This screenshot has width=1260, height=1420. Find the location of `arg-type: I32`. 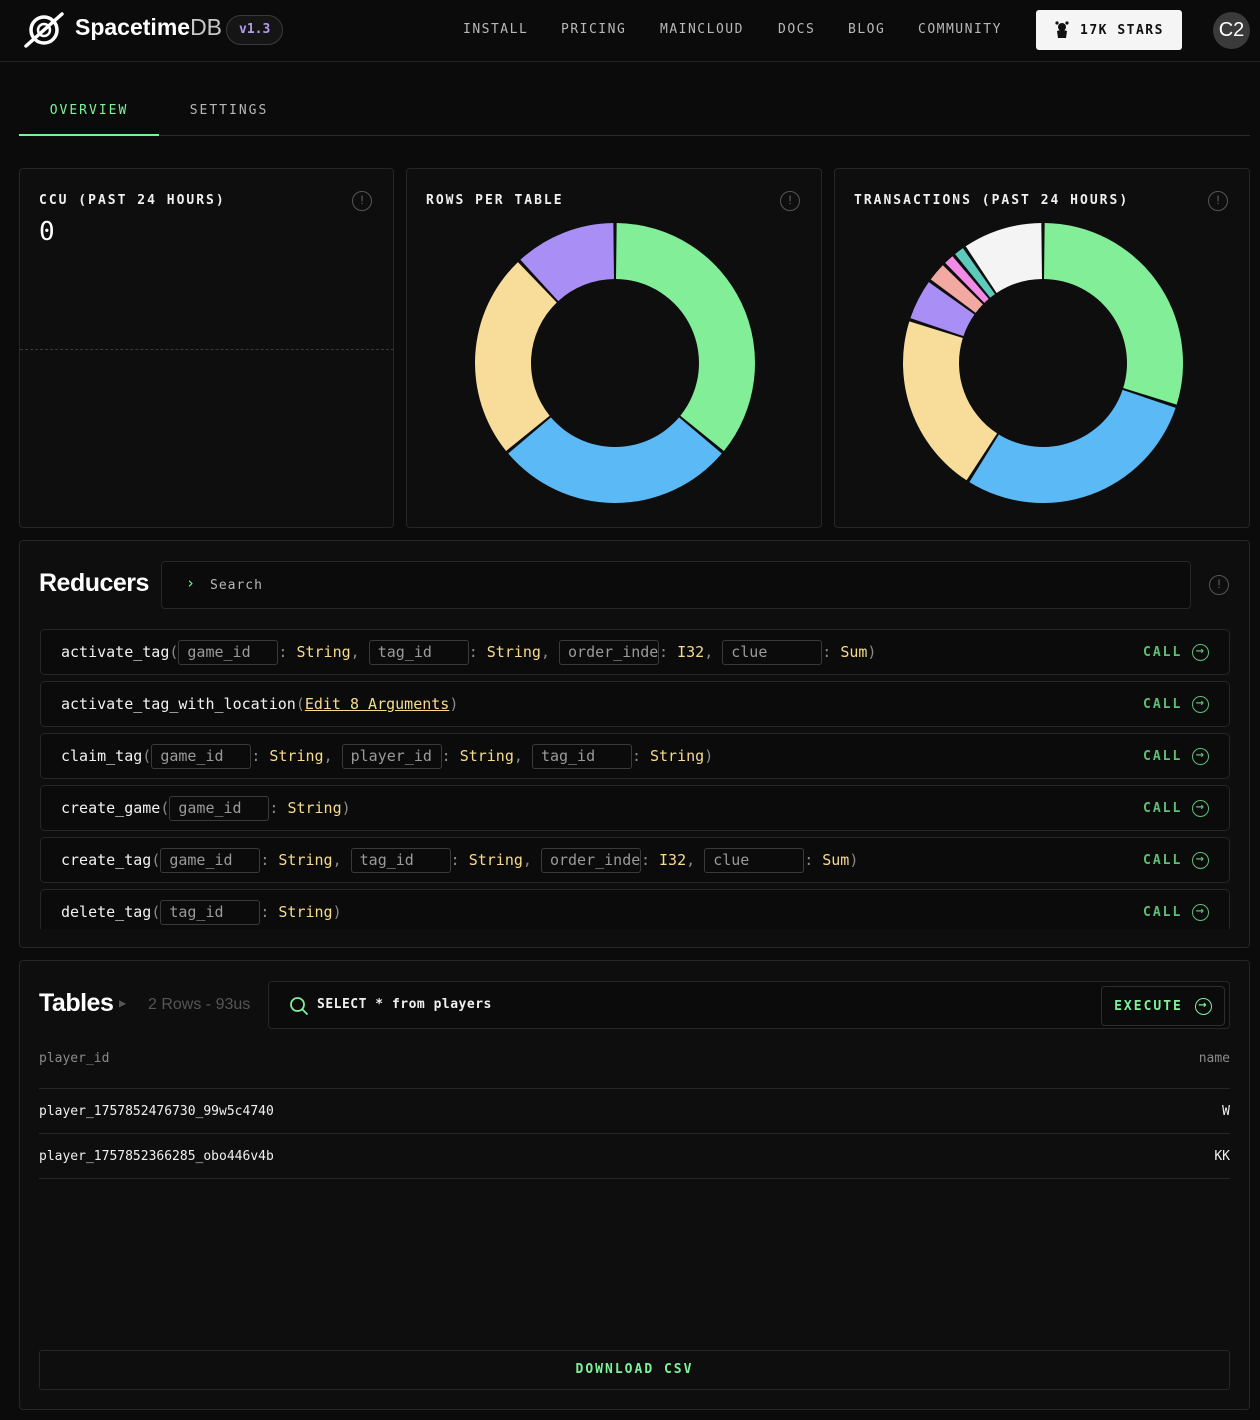

arg-type: I32 is located at coordinates (673, 860).